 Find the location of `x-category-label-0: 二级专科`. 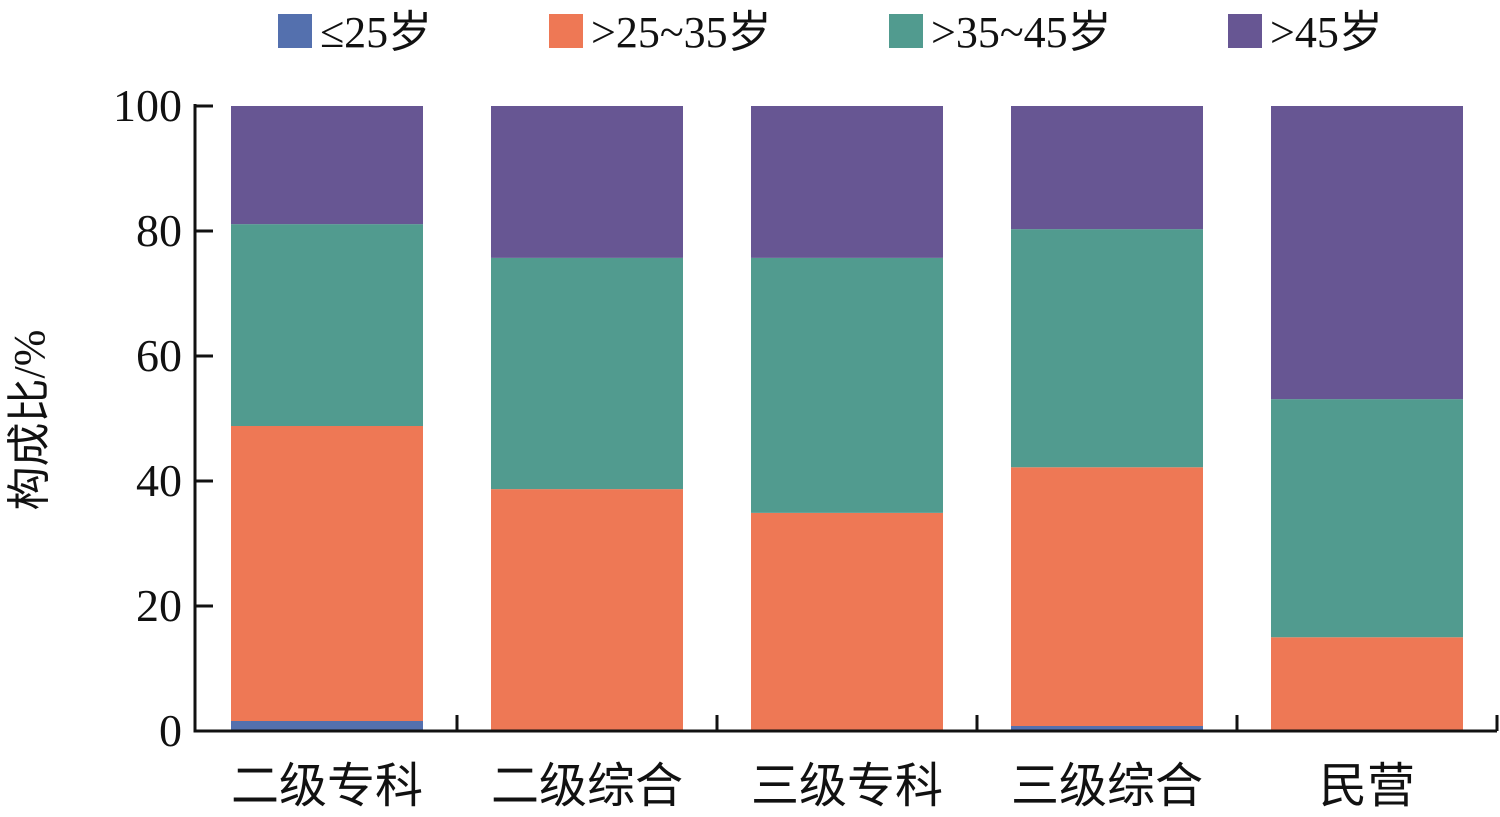

x-category-label-0: 二级专科 is located at coordinates (327, 786).